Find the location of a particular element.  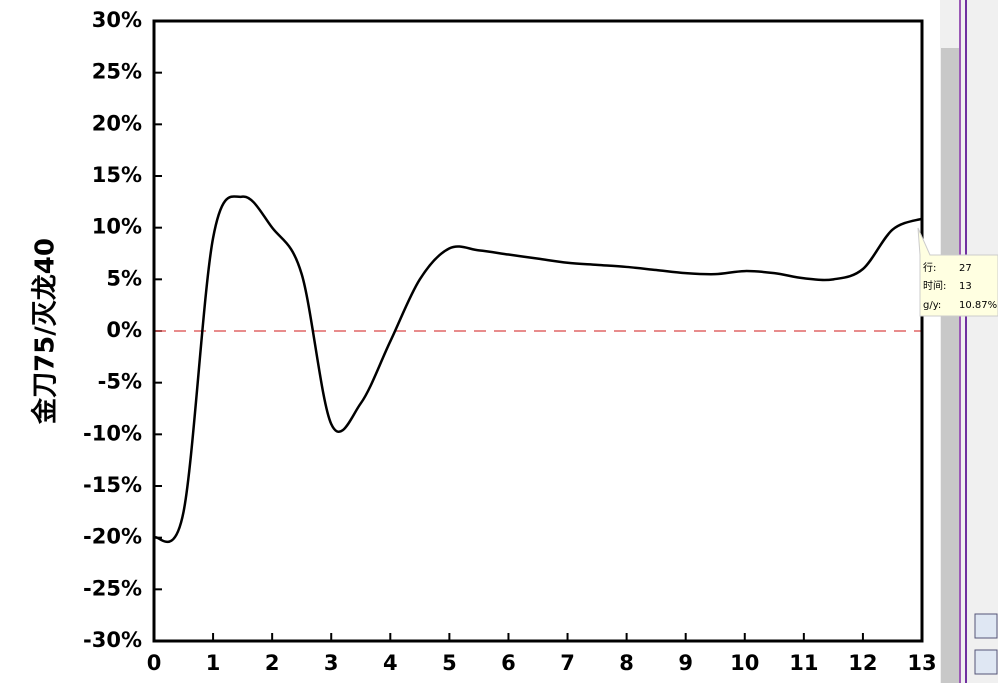

y-tick-label: 30% is located at coordinates (117, 20).